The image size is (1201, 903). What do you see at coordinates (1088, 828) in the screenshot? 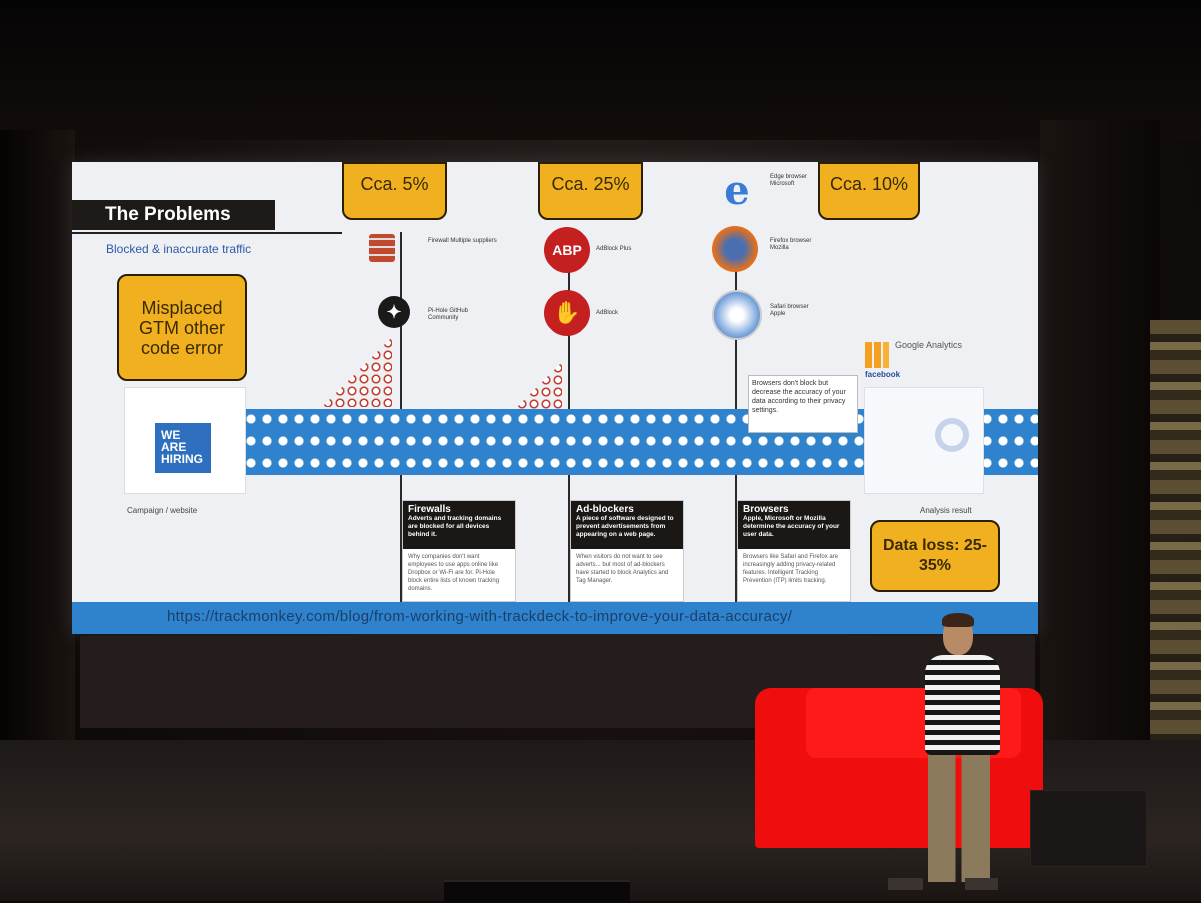
I see `stage-stool` at bounding box center [1088, 828].